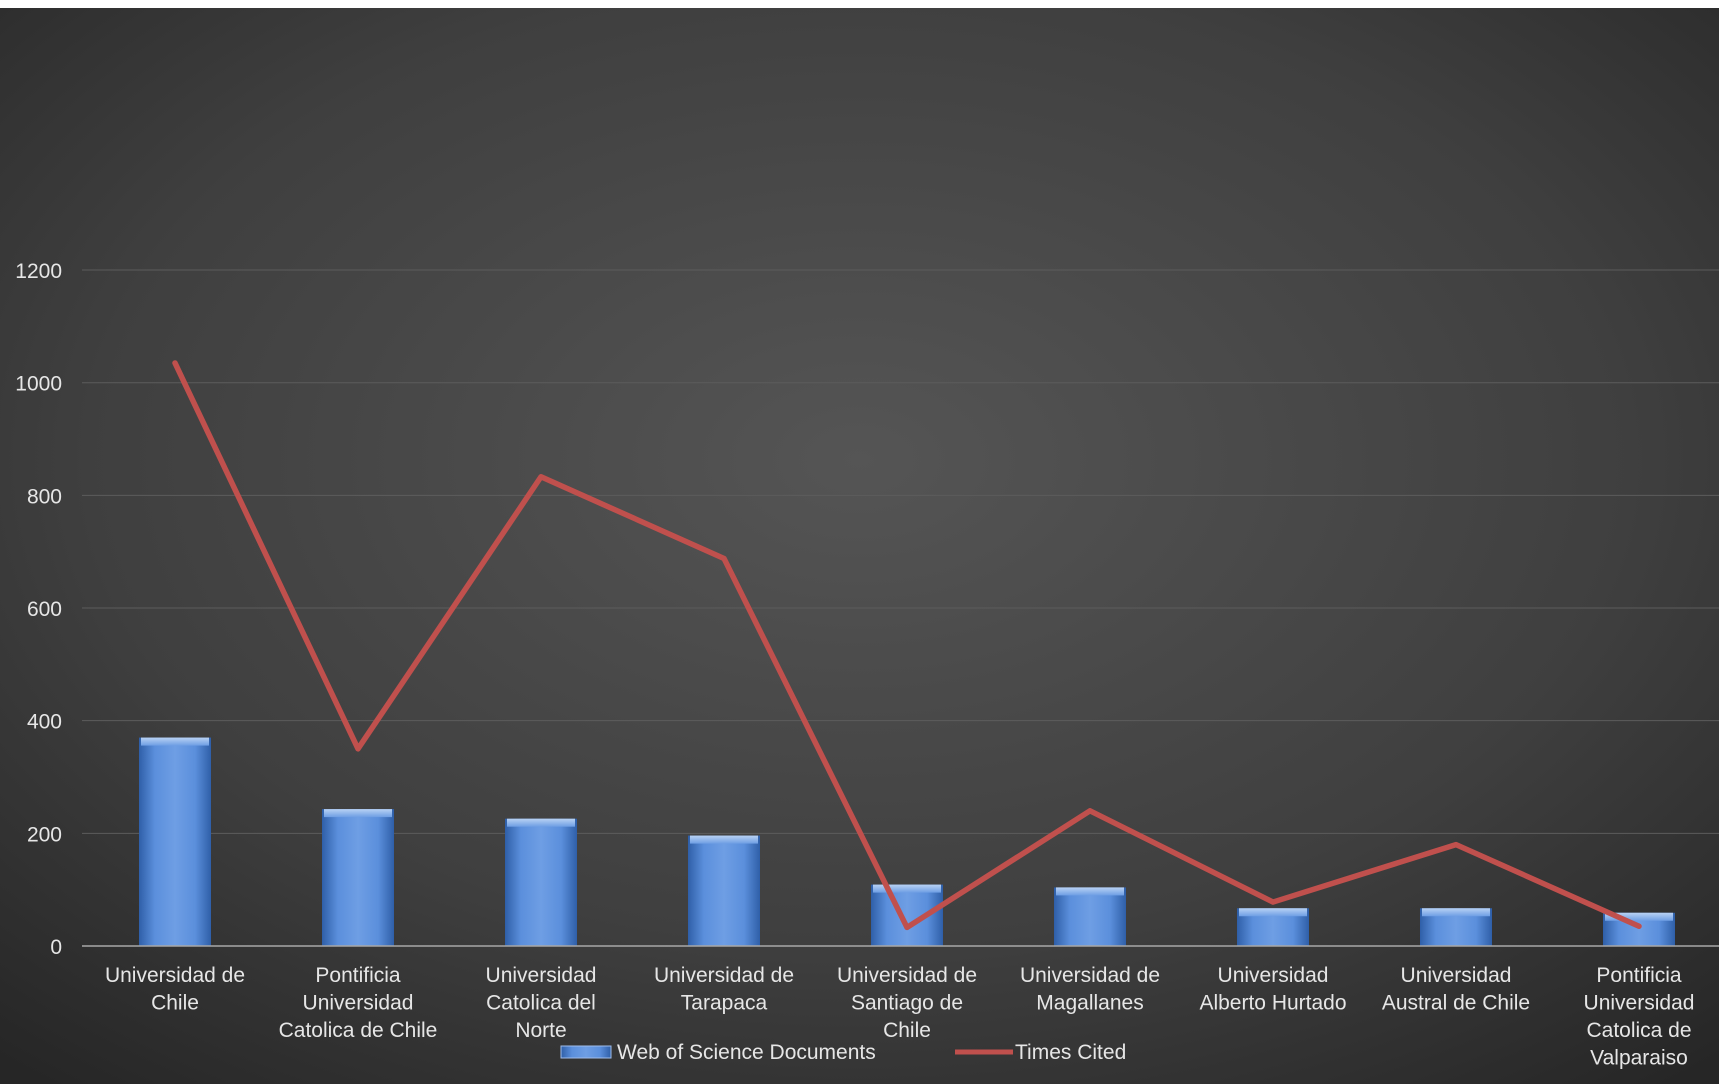 The width and height of the screenshot is (1719, 1084). What do you see at coordinates (1272, 989) in the screenshot?
I see `x-category-label: Universidad Alberto Hurtado` at bounding box center [1272, 989].